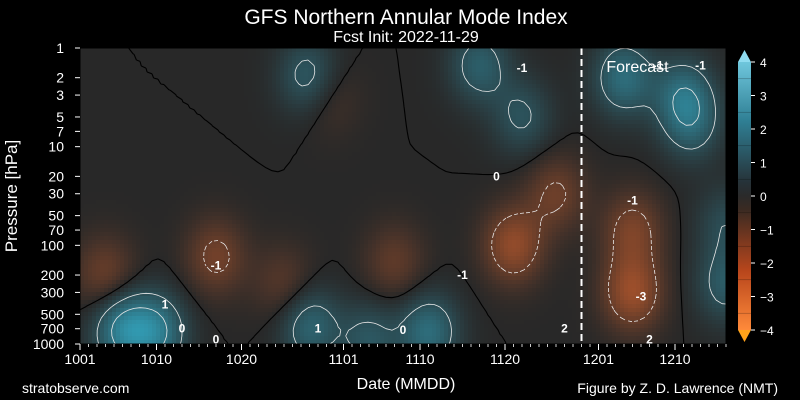  I want to click on y-tick-label: 20, so click(56, 176).